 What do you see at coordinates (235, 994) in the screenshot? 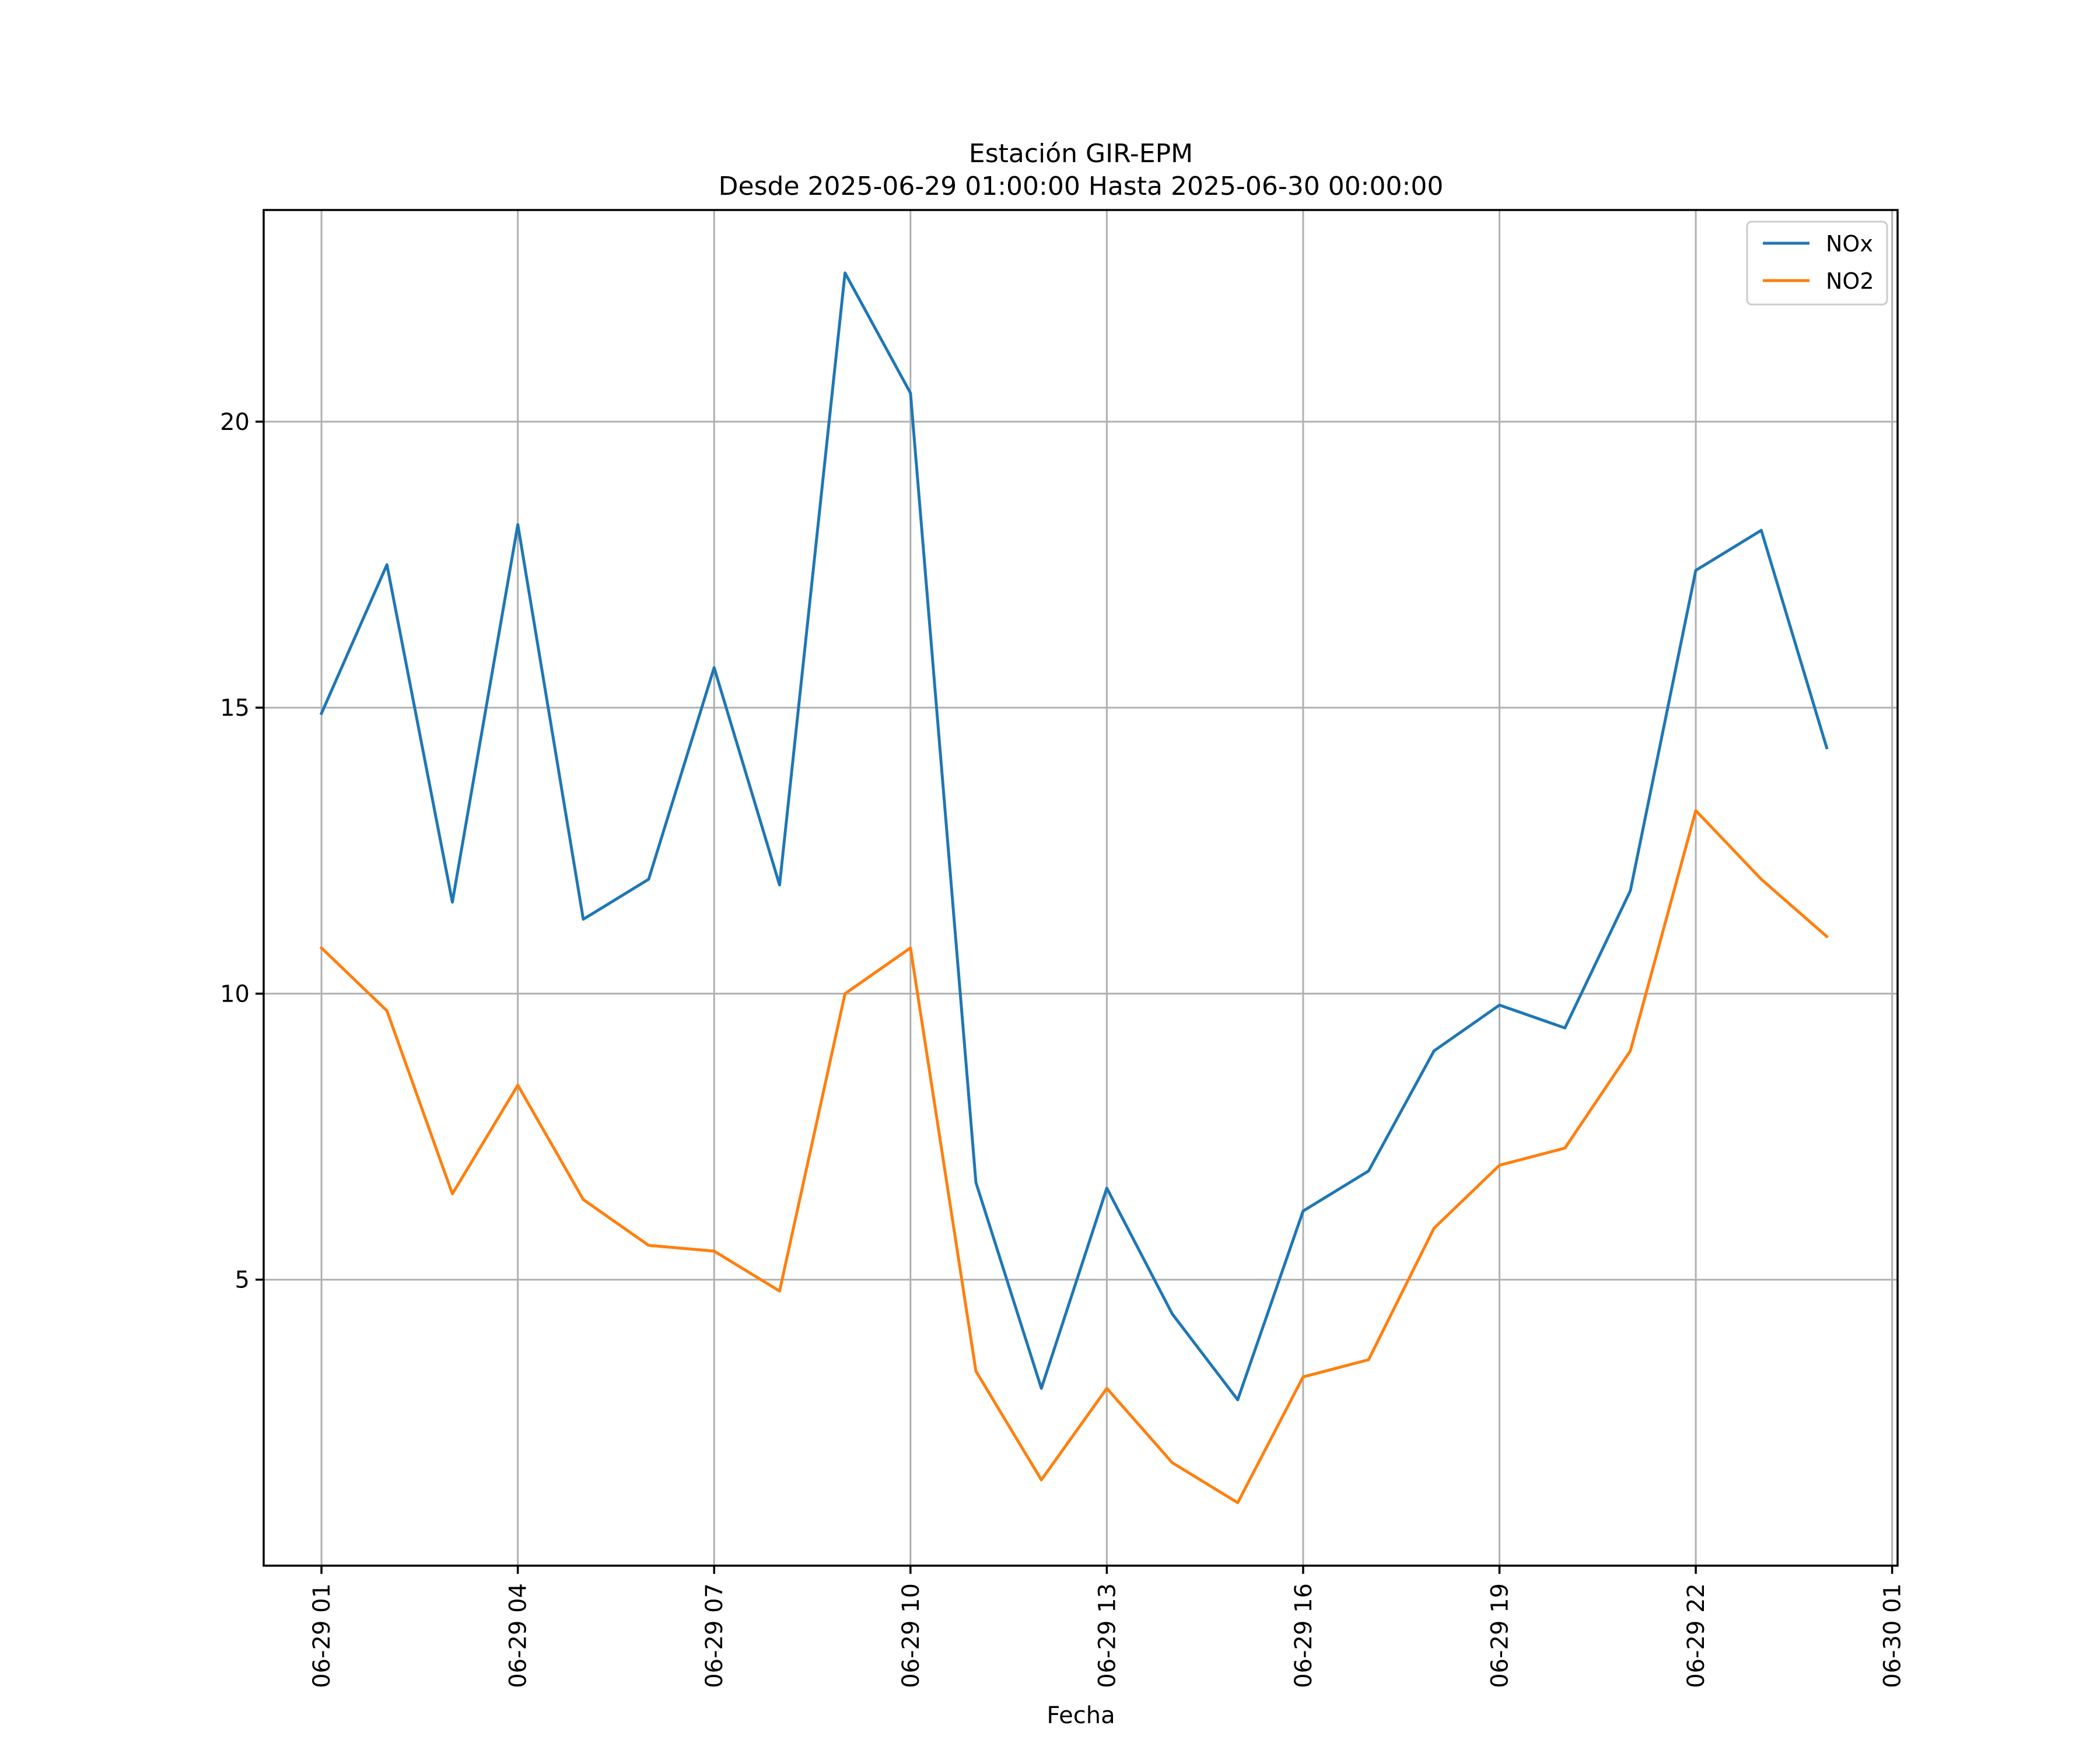
I see `y-tick-label: 10` at bounding box center [235, 994].